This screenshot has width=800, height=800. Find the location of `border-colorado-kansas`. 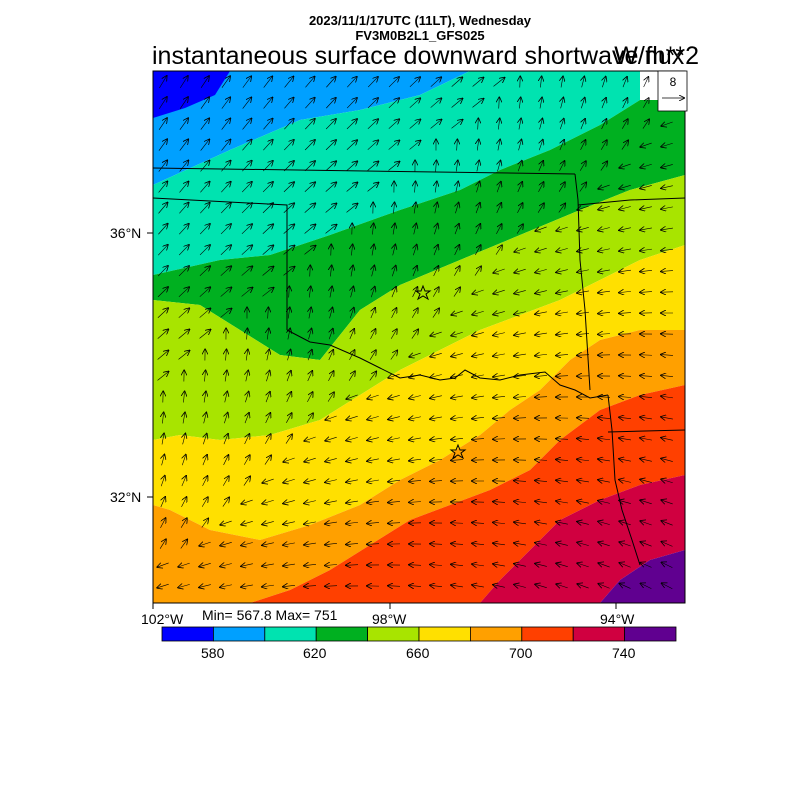

border-colorado-kansas is located at coordinates (220, 263).